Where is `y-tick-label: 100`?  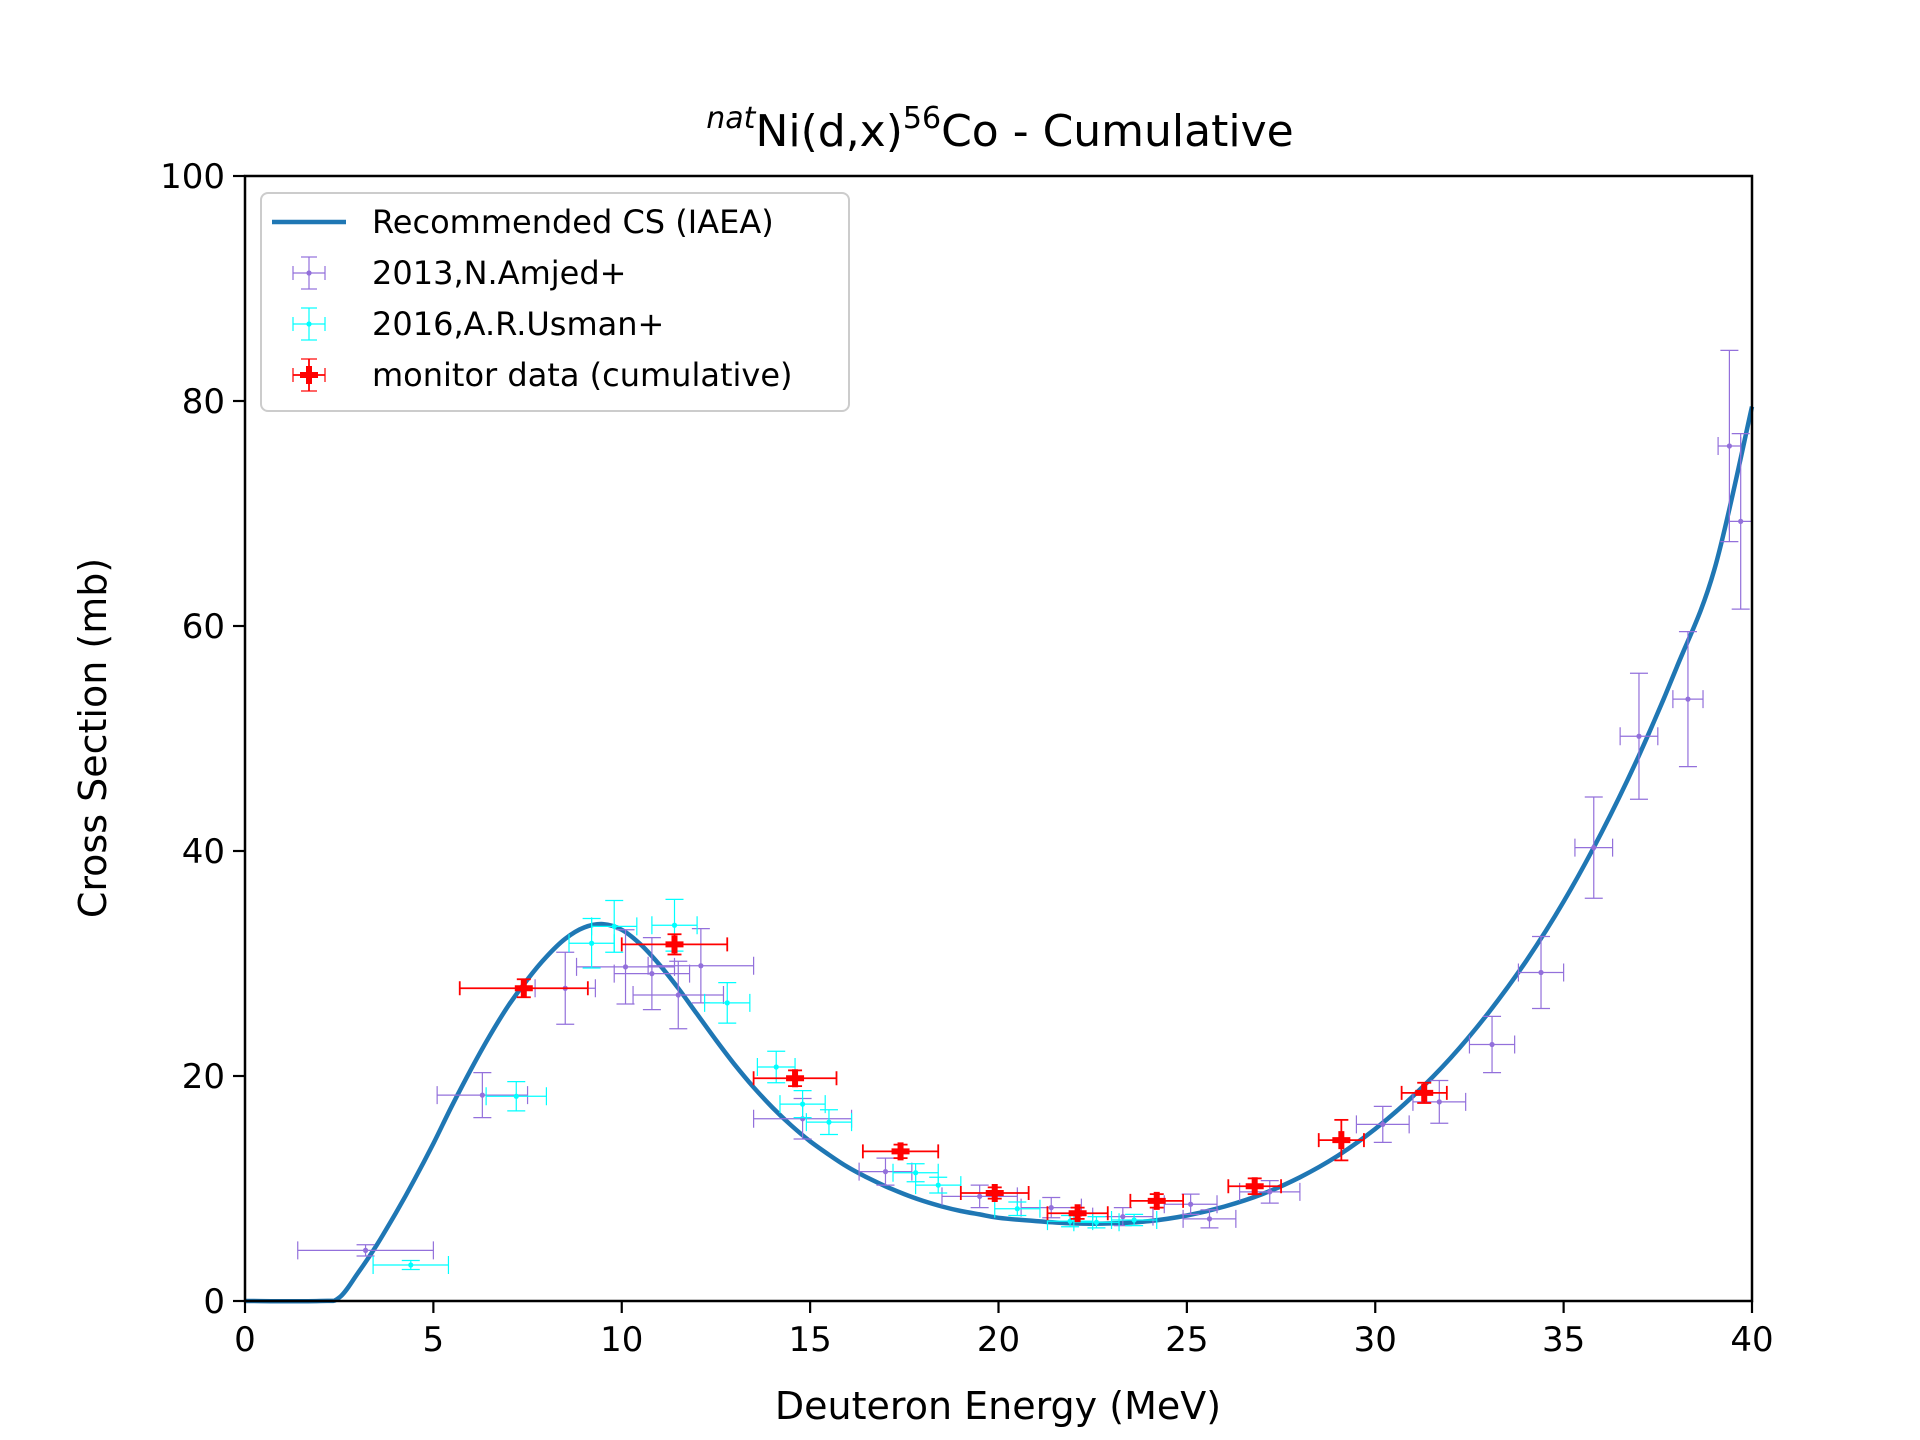 y-tick-label: 100 is located at coordinates (192, 177).